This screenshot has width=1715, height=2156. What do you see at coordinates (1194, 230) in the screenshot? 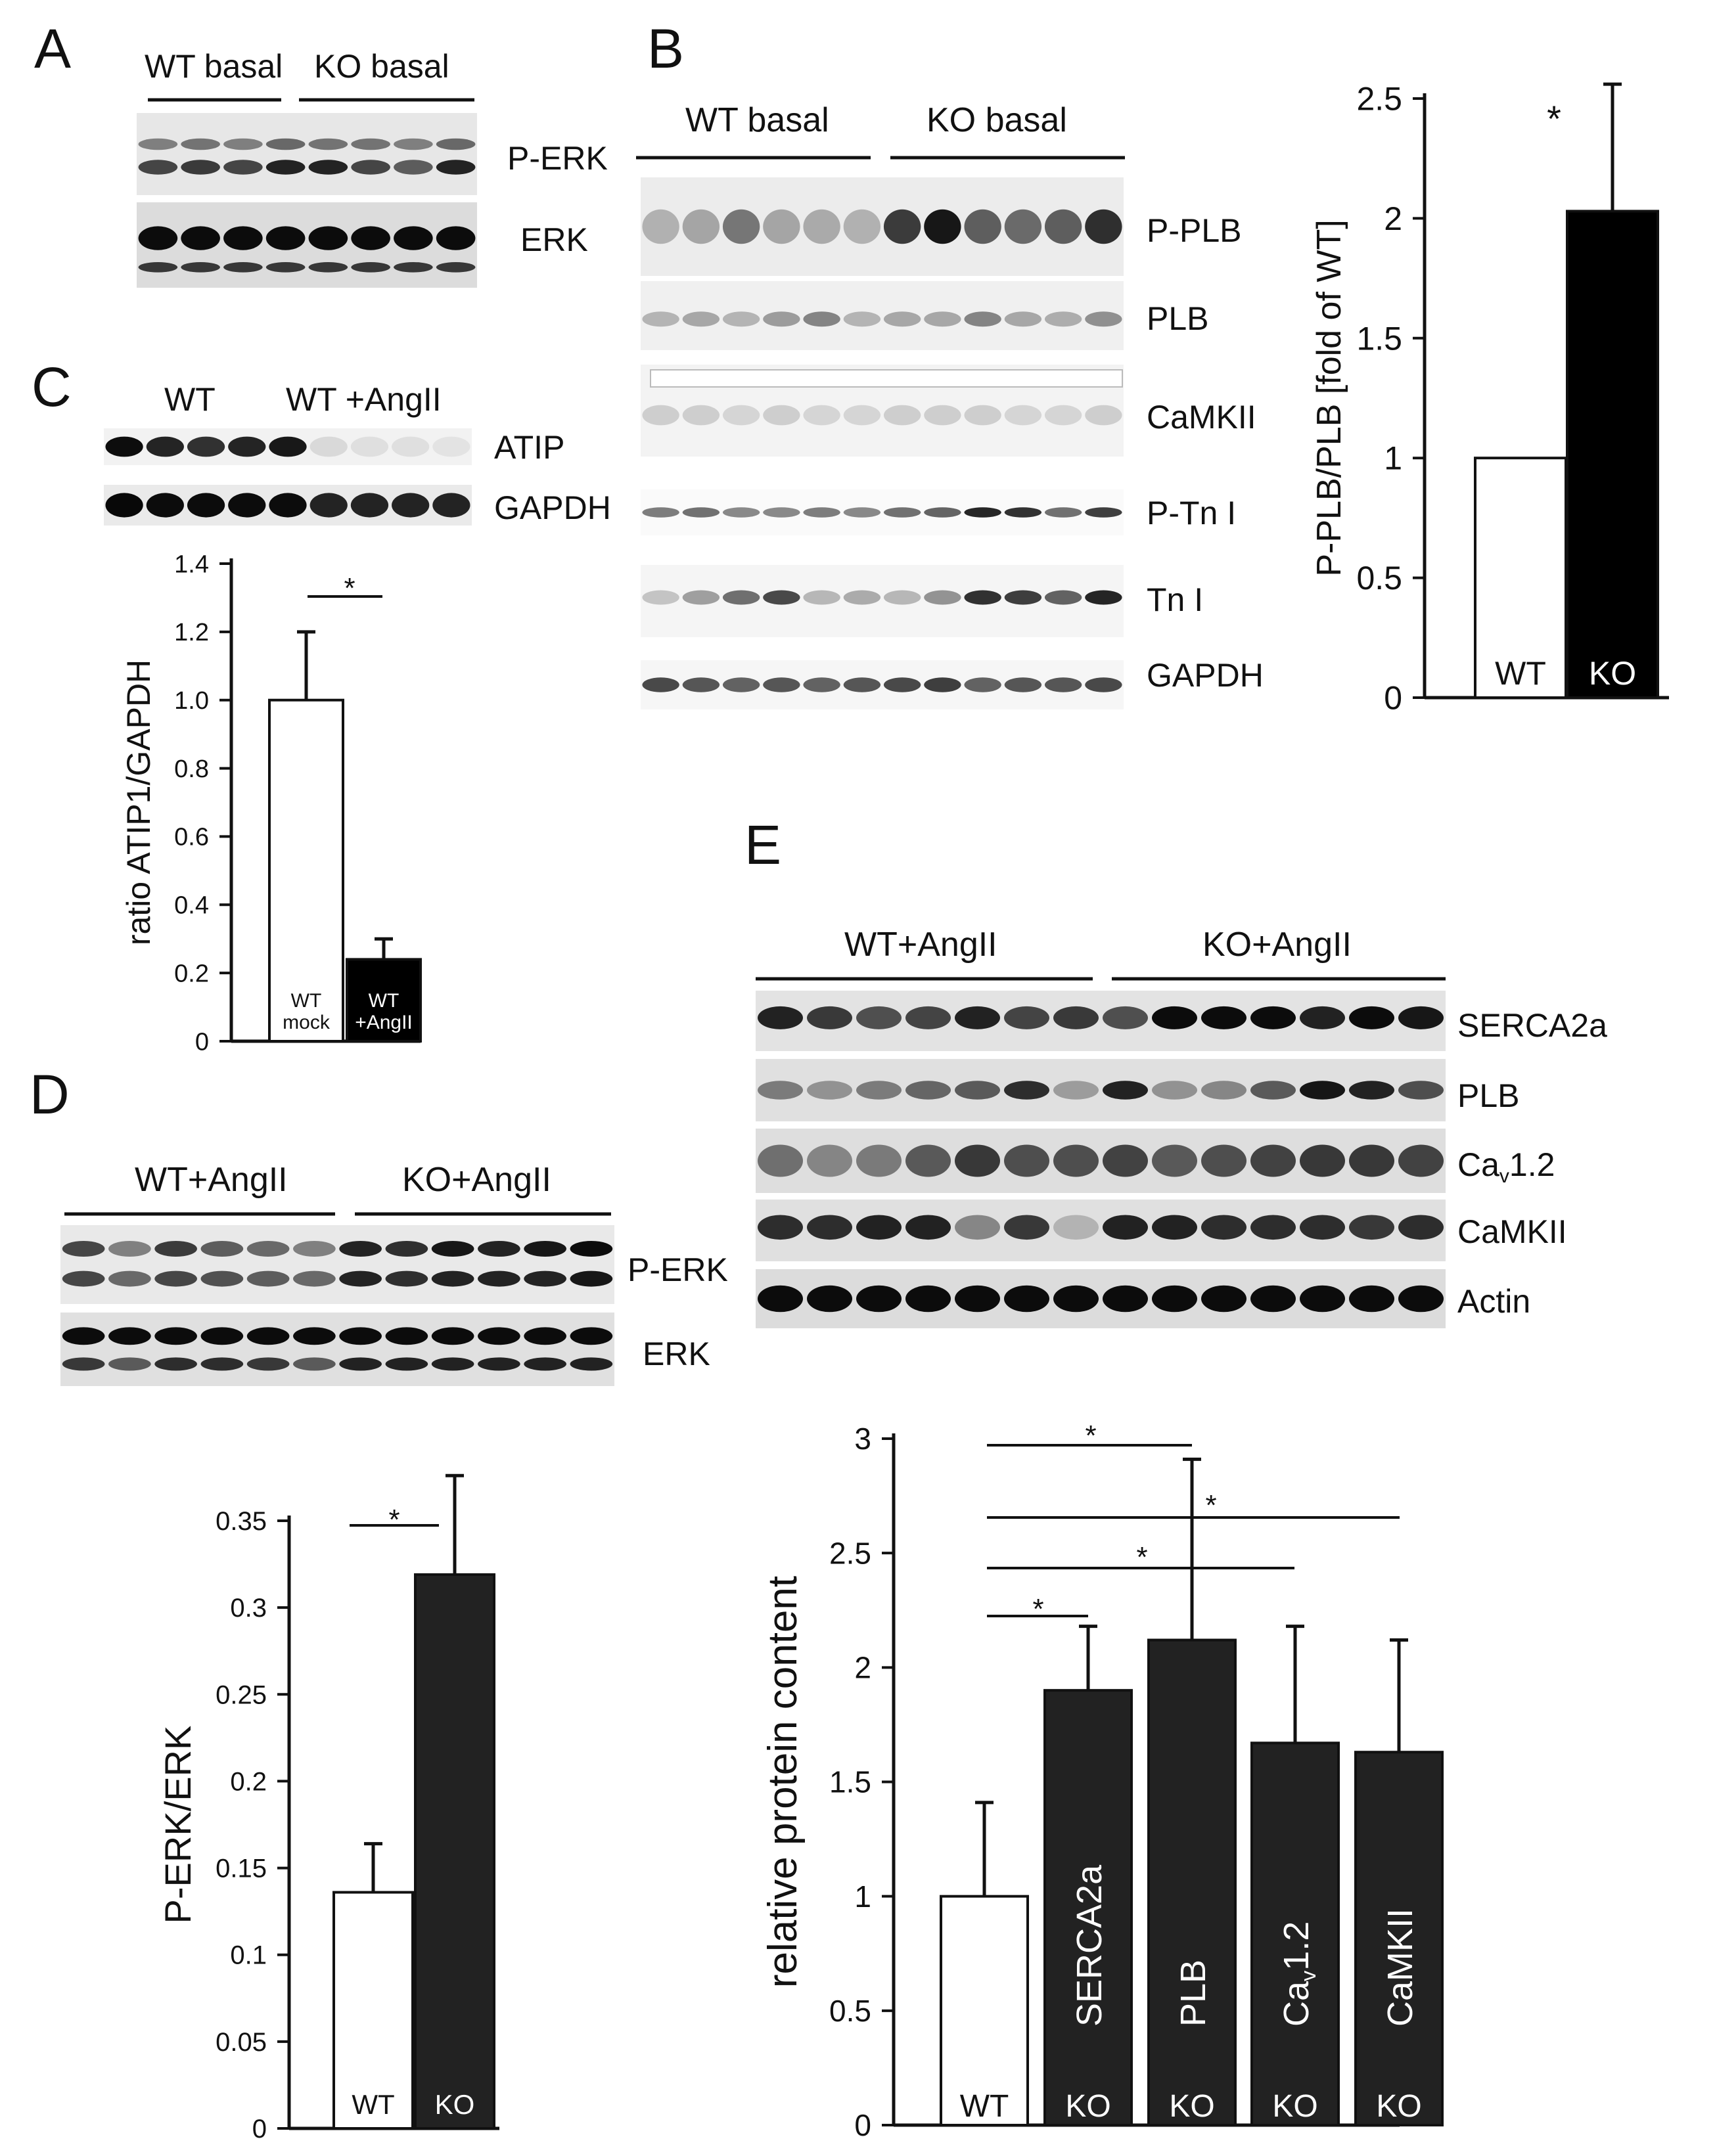
I see `panel-b-label-0: P-PLB` at bounding box center [1194, 230].